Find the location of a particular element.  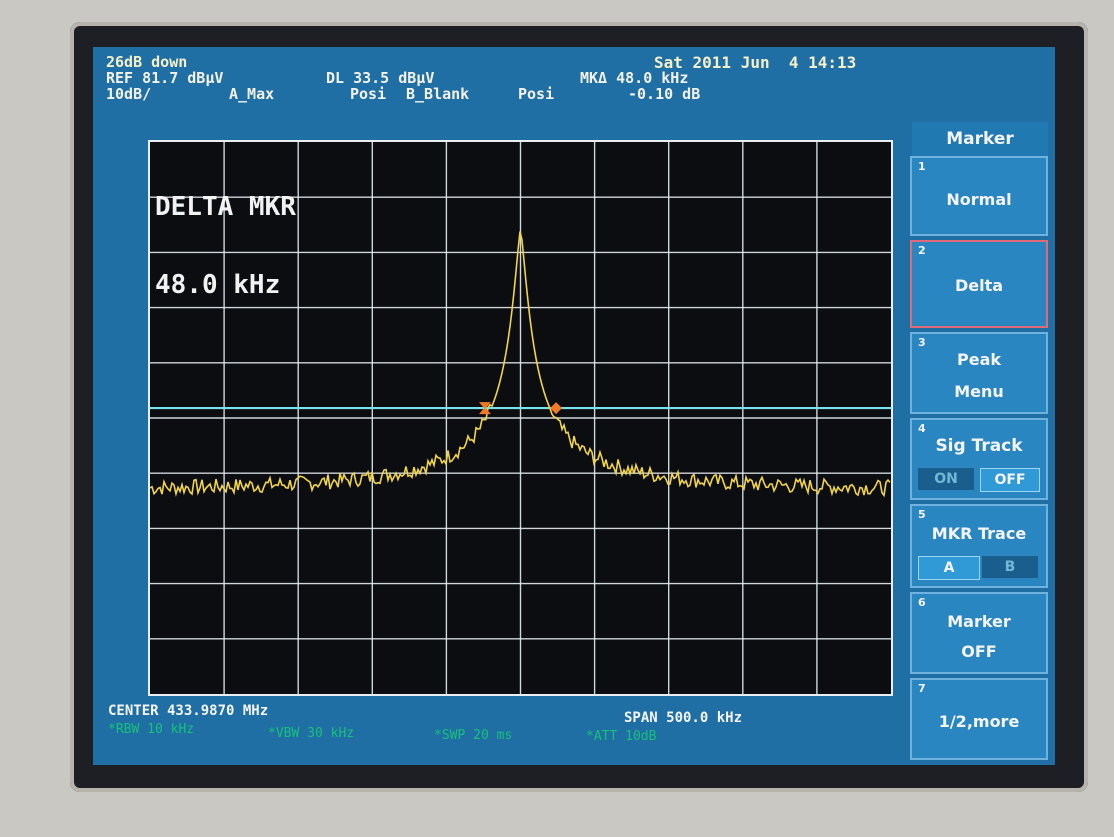

atten-readout: *ATT 10dB is located at coordinates (621, 736).